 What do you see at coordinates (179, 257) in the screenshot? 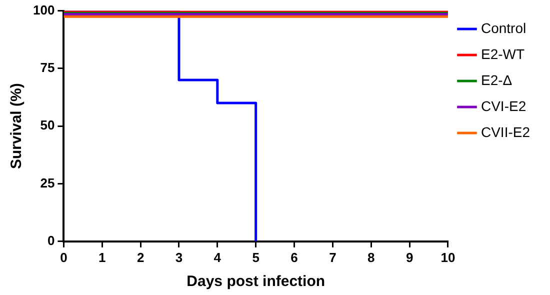
I see `x-tick-label: 3` at bounding box center [179, 257].